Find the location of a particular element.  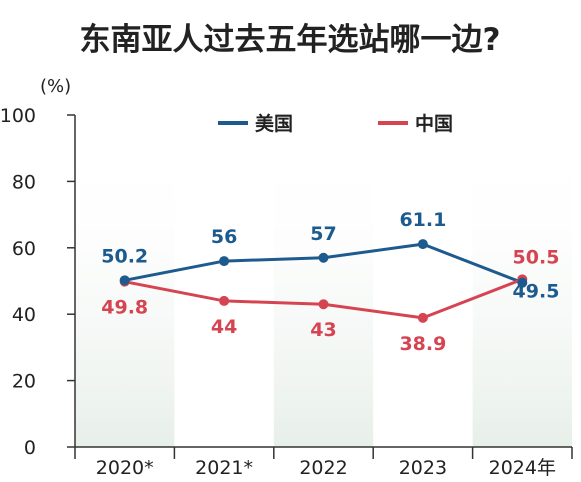

data-label-1-1: 44 is located at coordinates (224, 327).